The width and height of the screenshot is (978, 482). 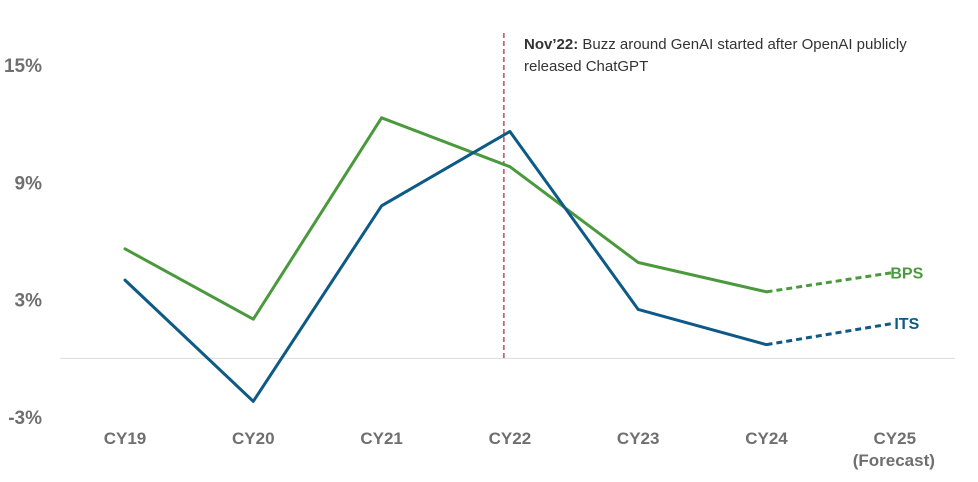 What do you see at coordinates (766, 438) in the screenshot?
I see `x-tick-label: CY24` at bounding box center [766, 438].